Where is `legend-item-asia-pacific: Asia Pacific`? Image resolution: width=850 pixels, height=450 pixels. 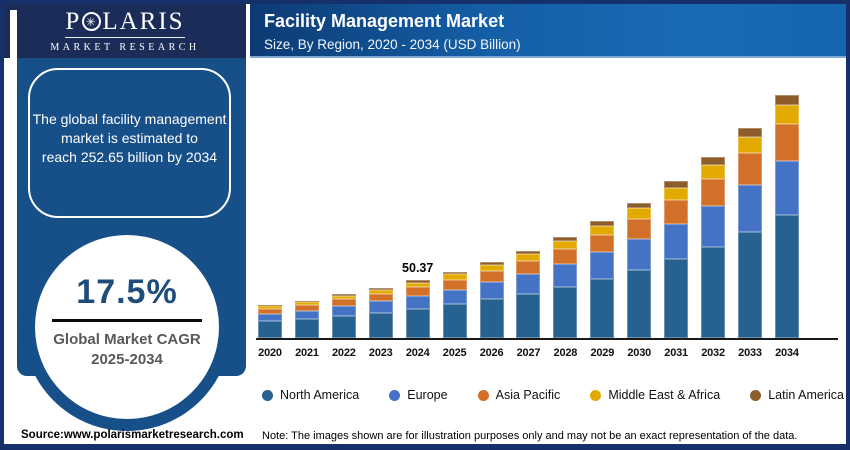 legend-item-asia-pacific: Asia Pacific is located at coordinates (519, 395).